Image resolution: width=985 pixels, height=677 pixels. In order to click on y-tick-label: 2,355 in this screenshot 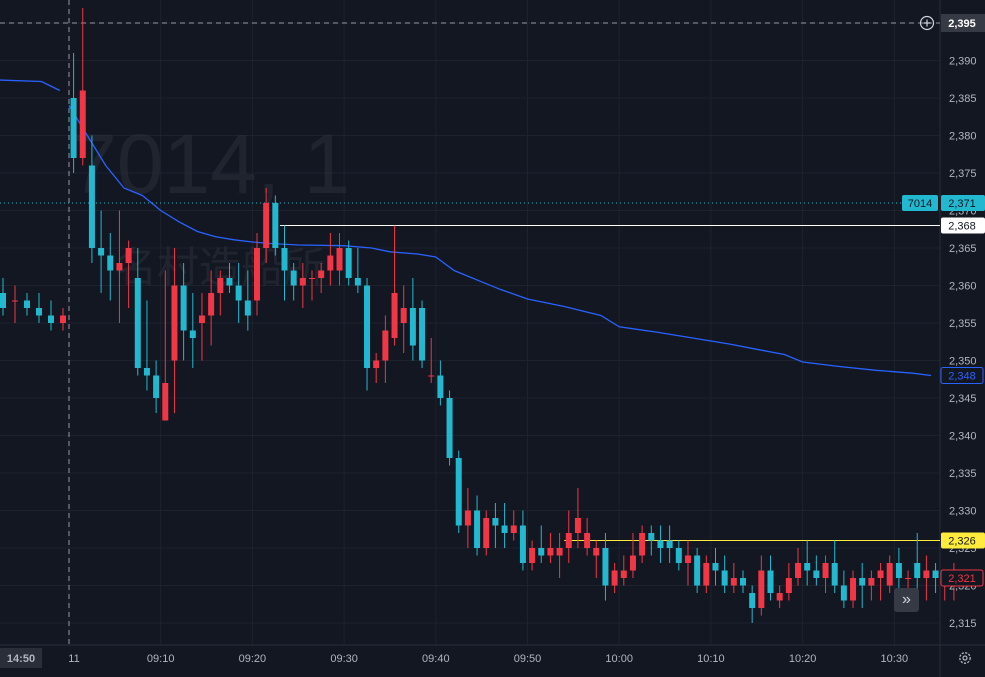, I will do `click(963, 324)`.